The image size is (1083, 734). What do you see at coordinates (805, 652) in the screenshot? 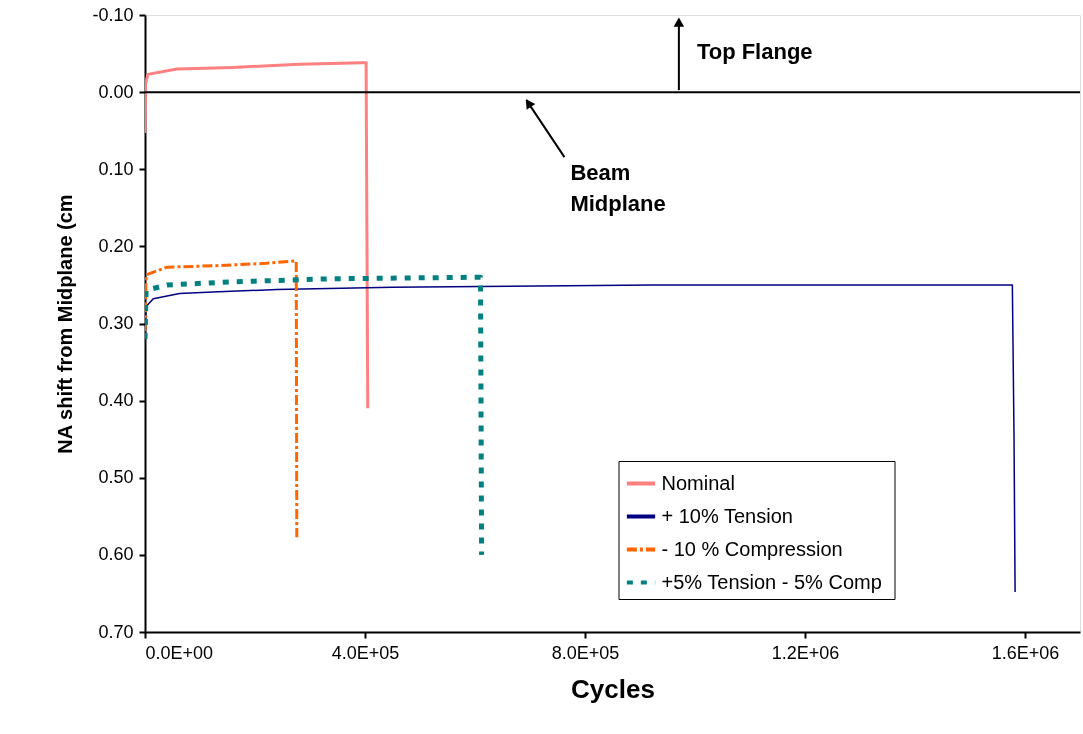
I see `x-tick-label: 1.2E+06` at bounding box center [805, 652].